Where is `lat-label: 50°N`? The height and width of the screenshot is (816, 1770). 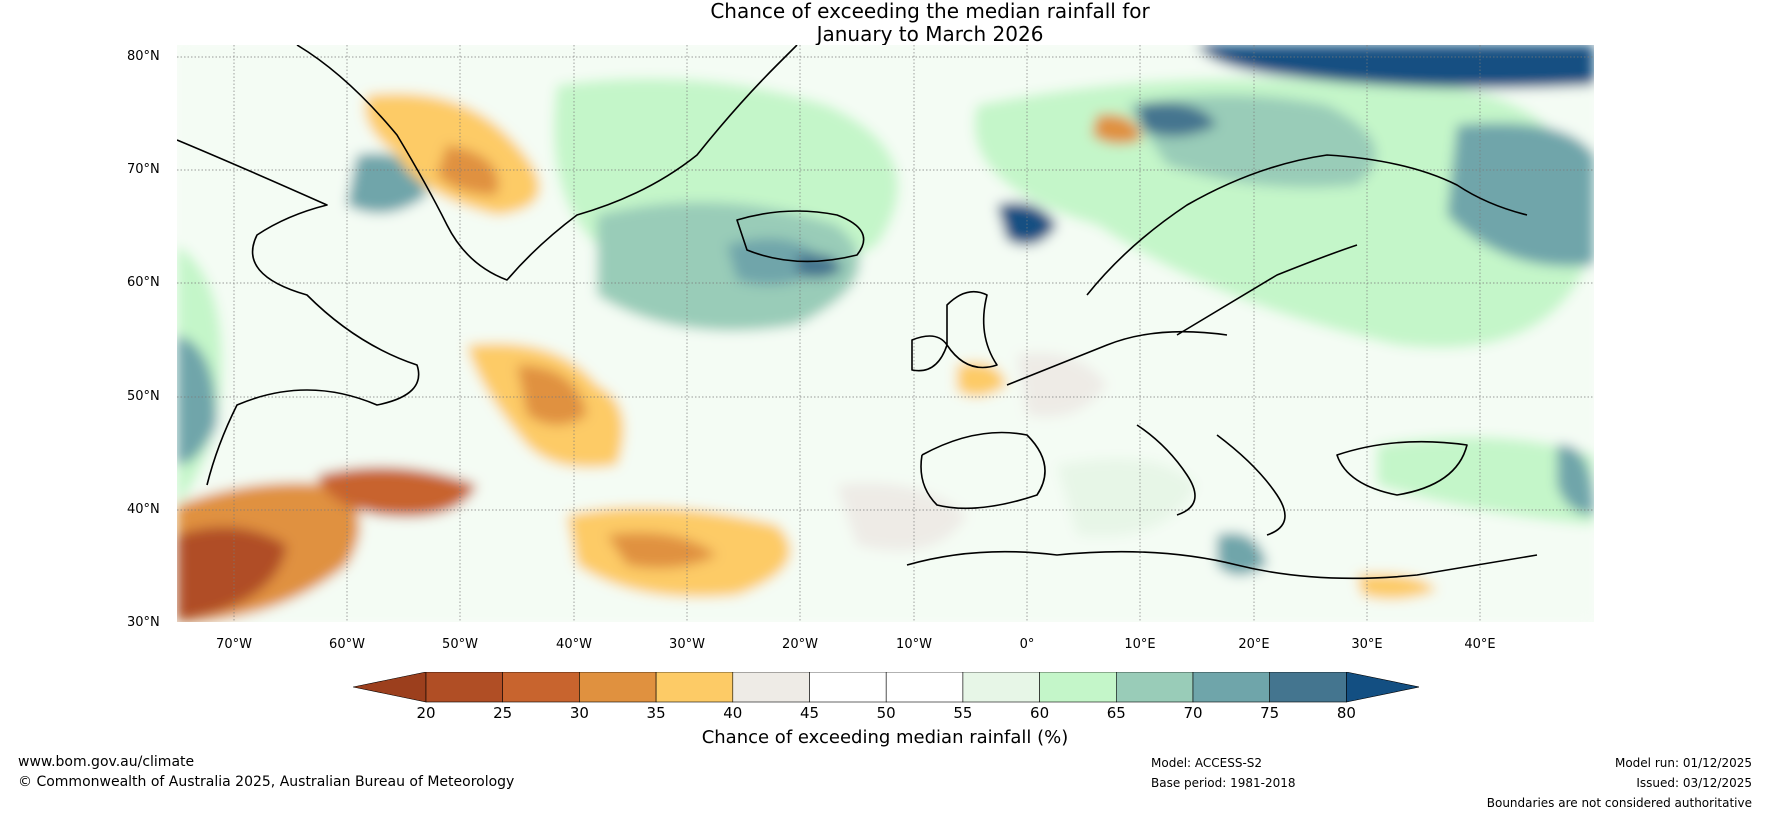 lat-label: 50°N is located at coordinates (143, 396).